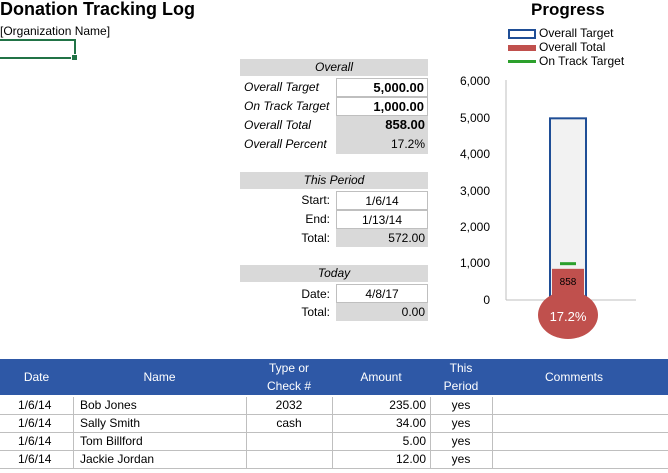 This screenshot has width=668, height=473. I want to click on col-type-header: Type or Check #, so click(289, 377).